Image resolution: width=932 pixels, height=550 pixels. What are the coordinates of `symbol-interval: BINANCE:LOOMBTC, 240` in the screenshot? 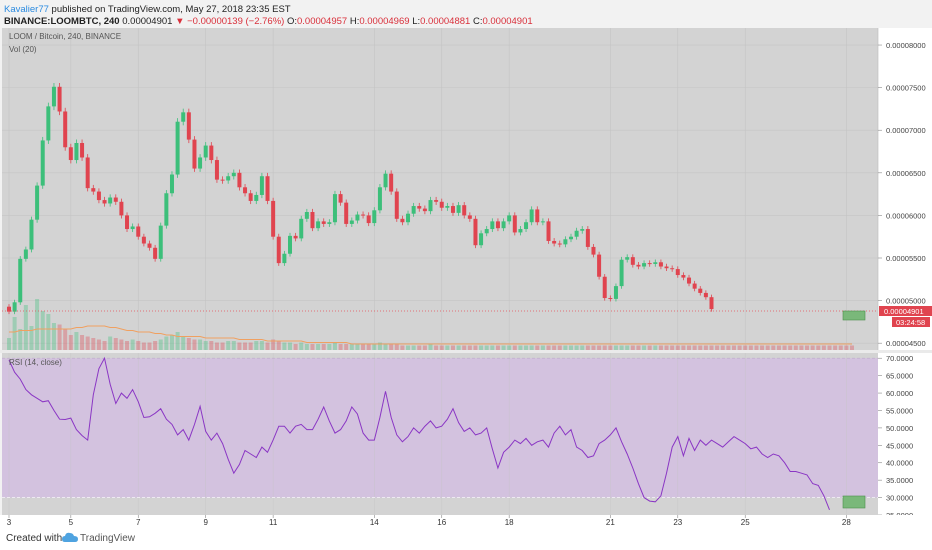 It's located at (62, 21).